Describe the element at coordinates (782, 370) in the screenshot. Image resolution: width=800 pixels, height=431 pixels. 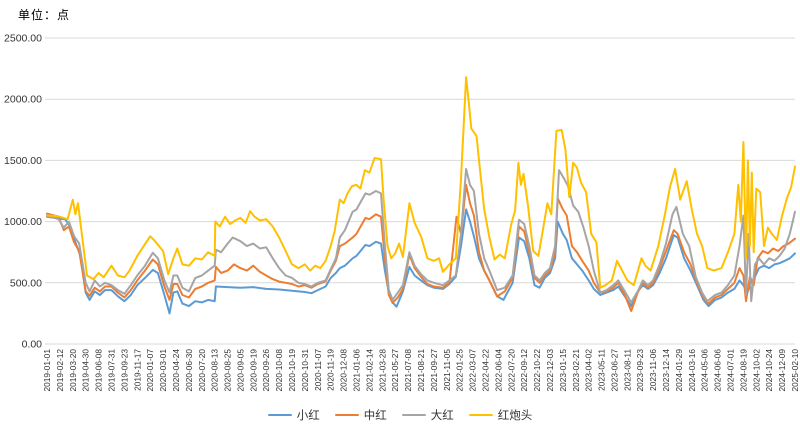
I see `x-axis-label: 2024-12-09` at that location.